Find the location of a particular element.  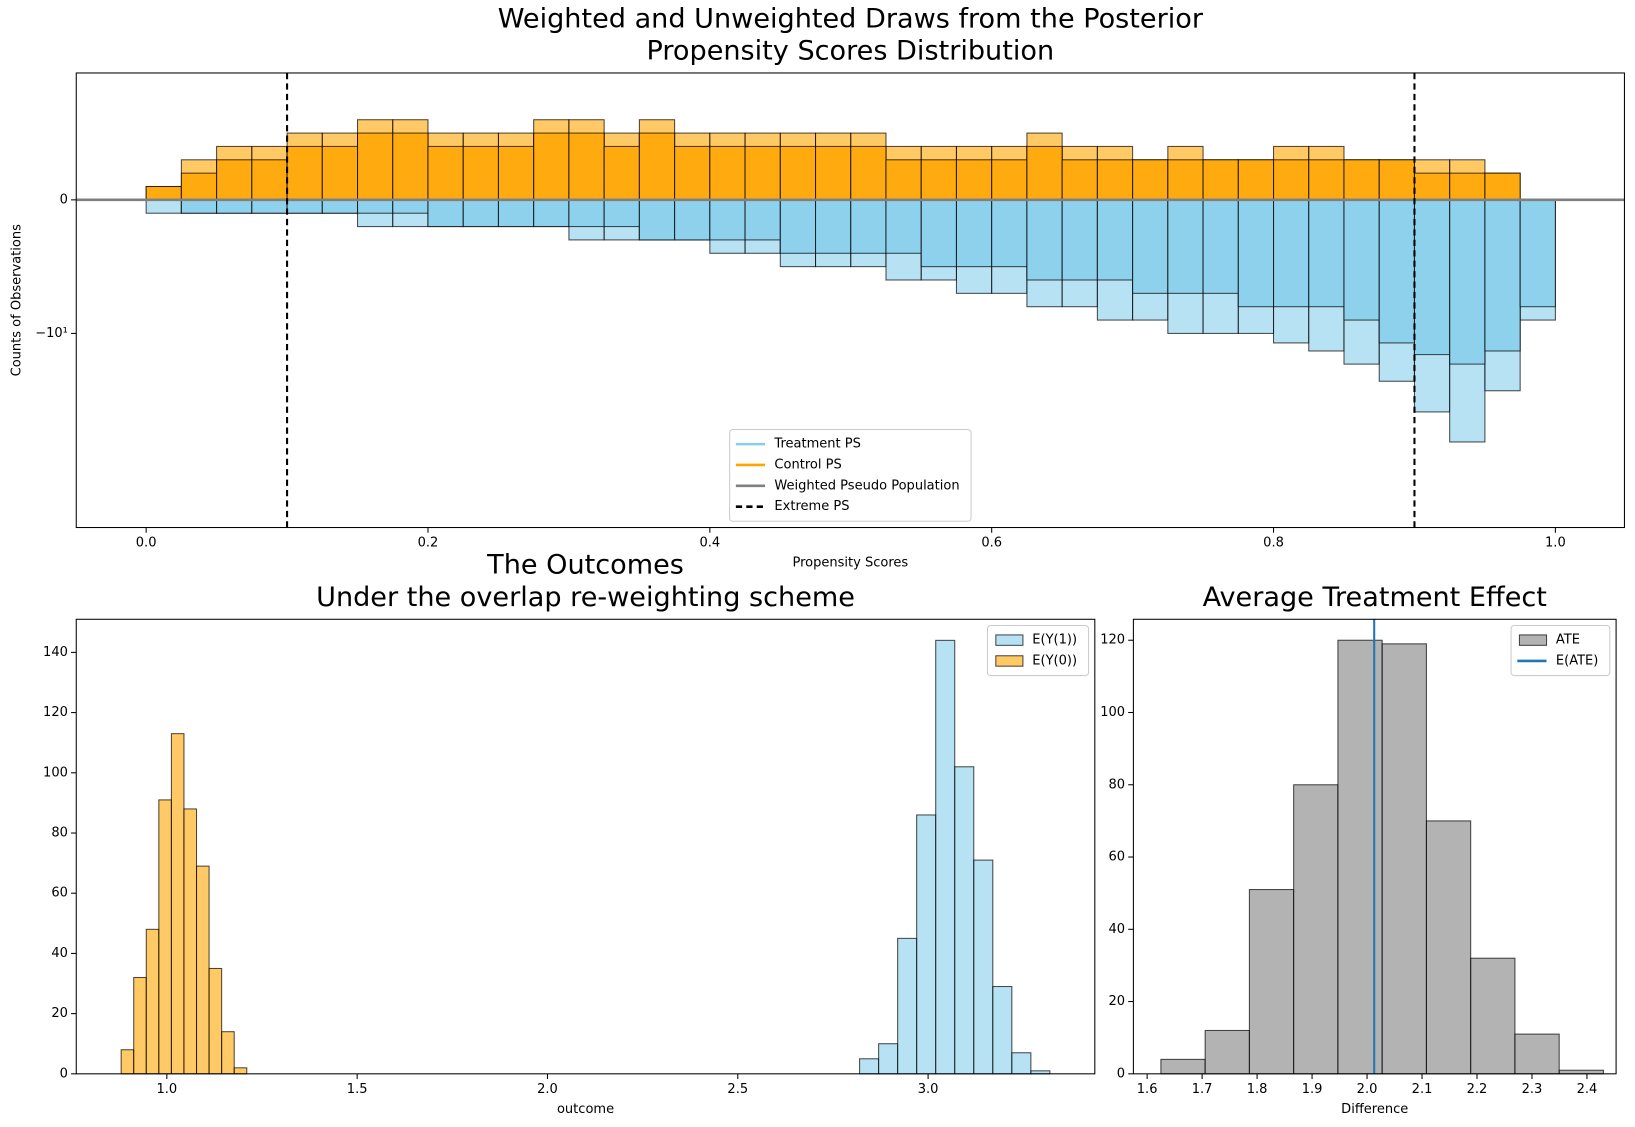

x-tick-label: 1.6 is located at coordinates (1147, 1089).